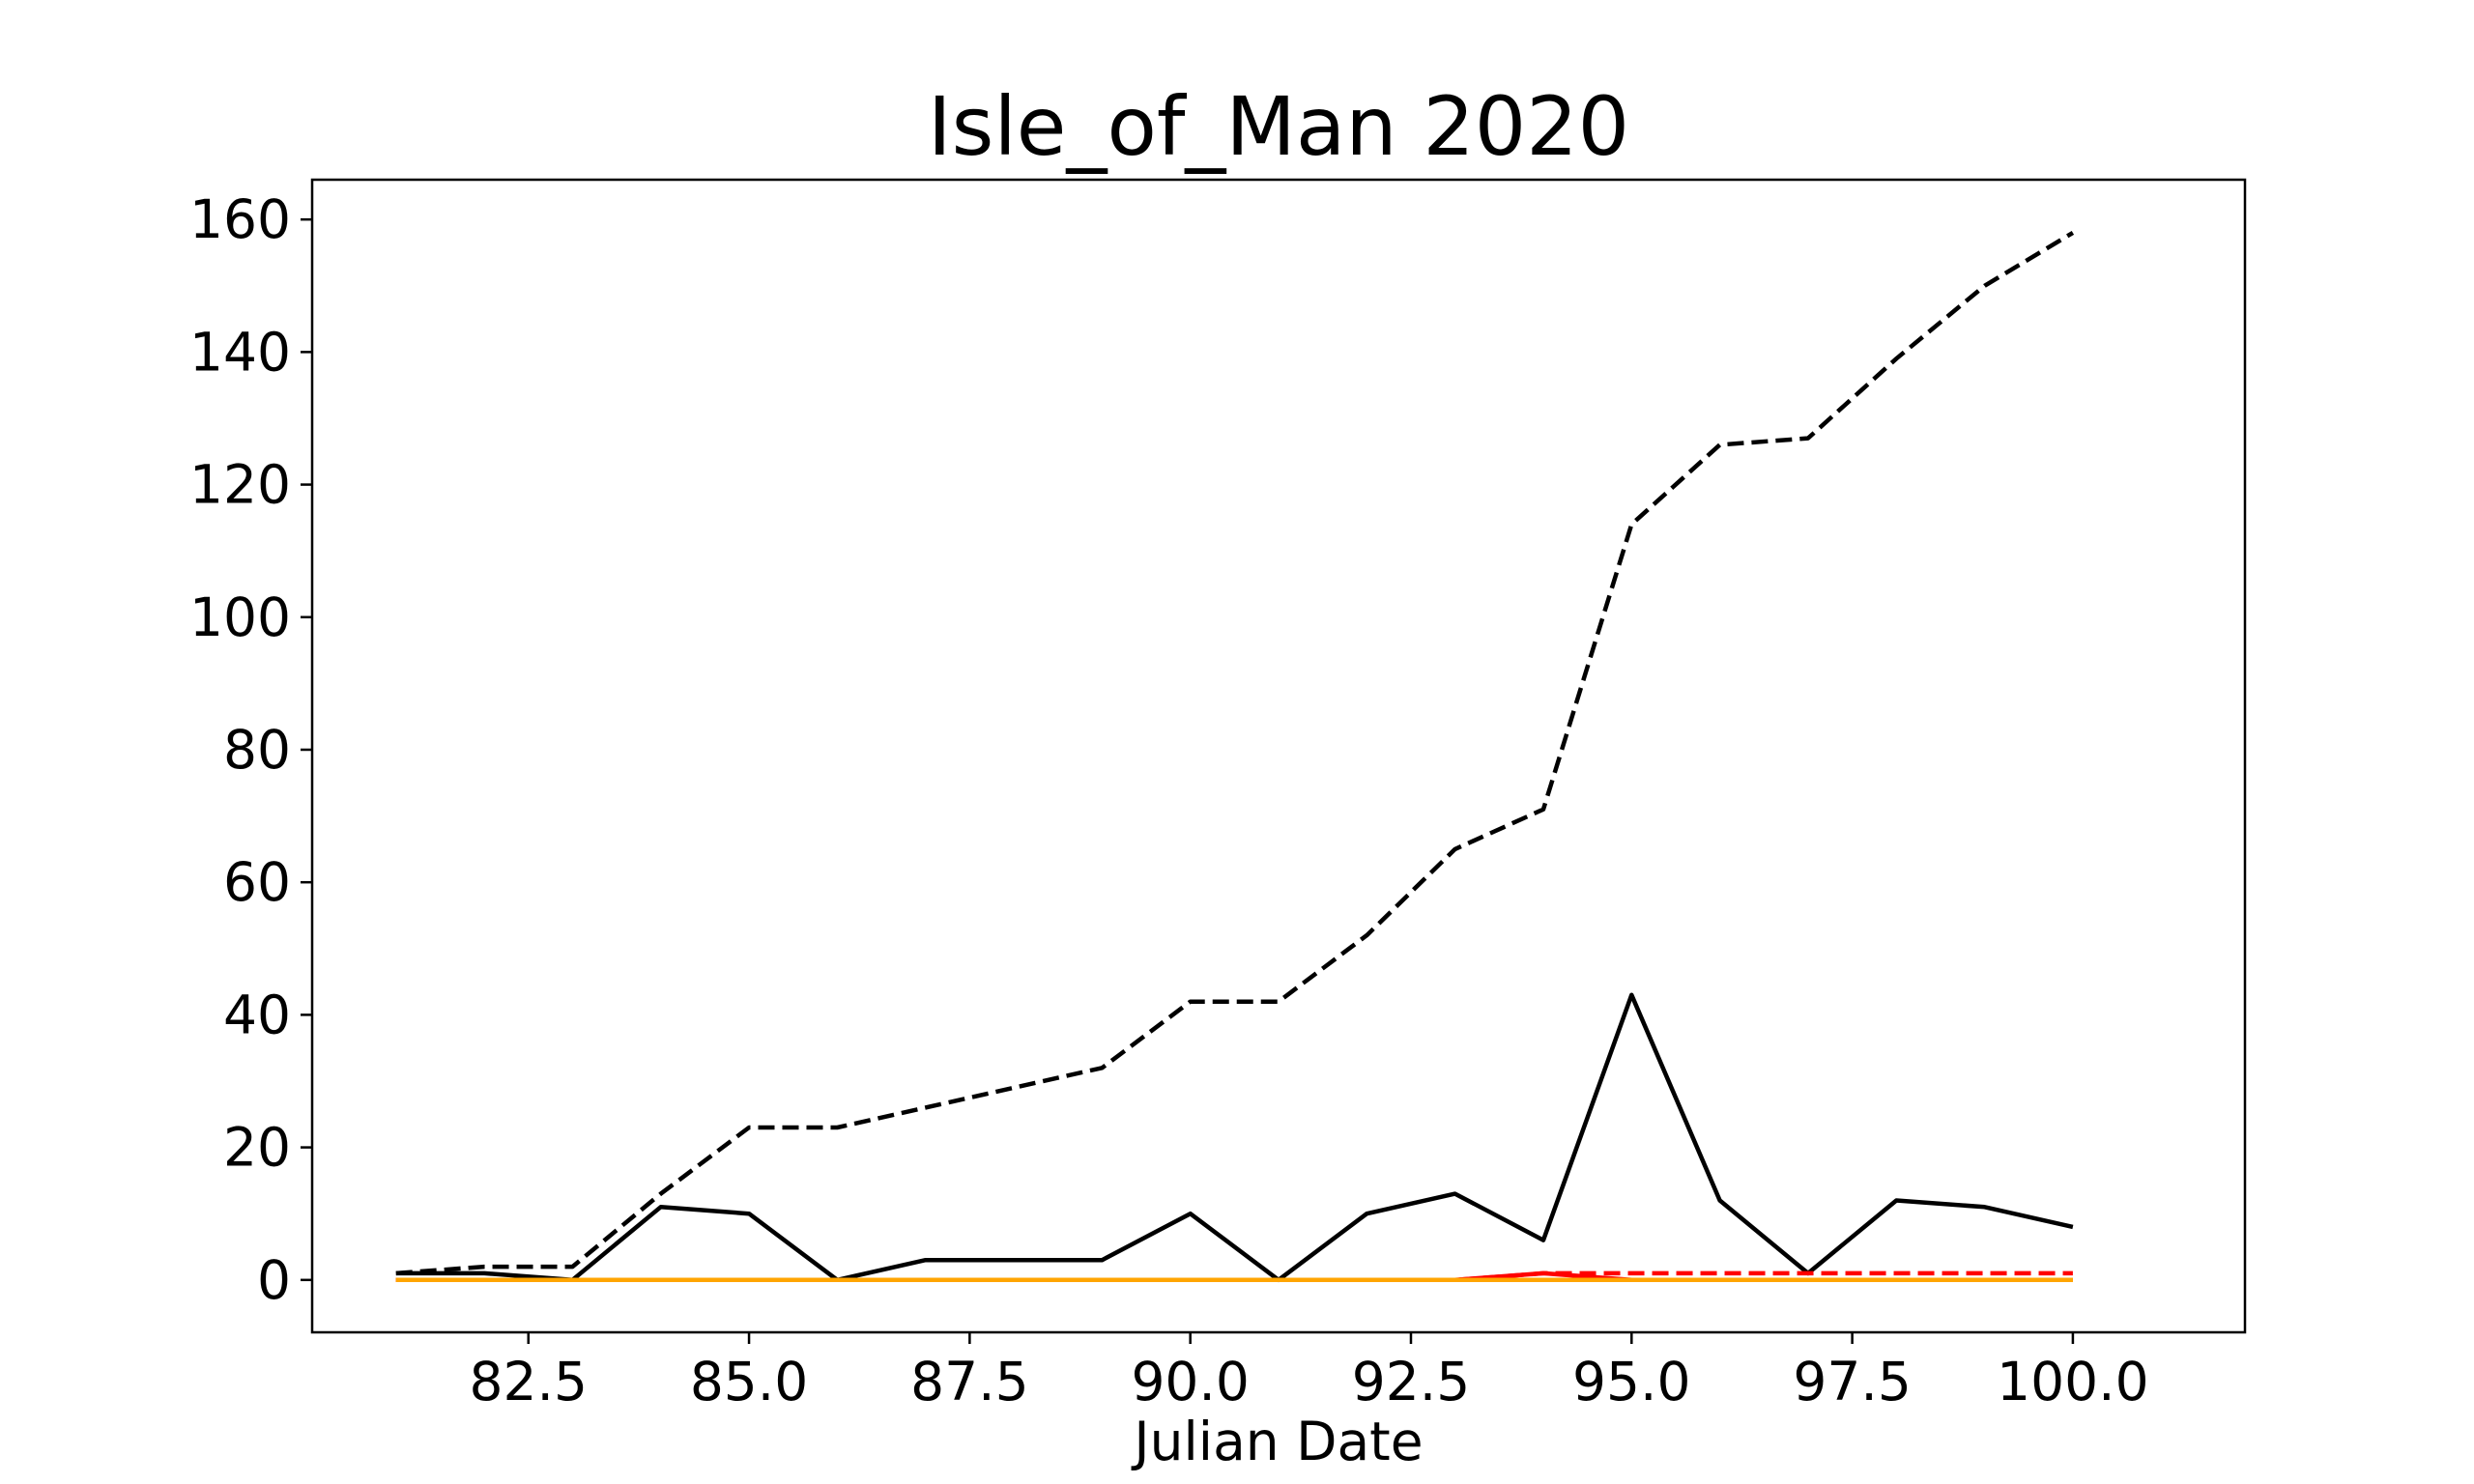 Image resolution: width=2474 pixels, height=1484 pixels. Describe the element at coordinates (969, 1382) in the screenshot. I see `x-tick-label: 87.5` at that location.